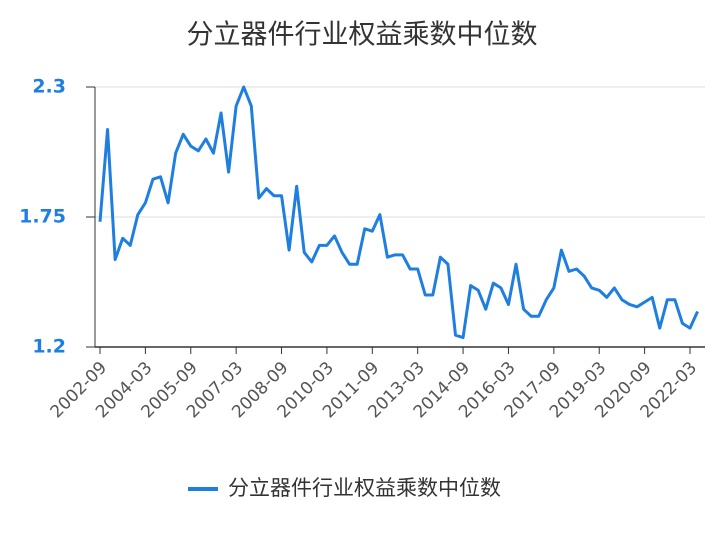  Describe the element at coordinates (49, 87) in the screenshot. I see `y-tick-label: 2.3` at that location.